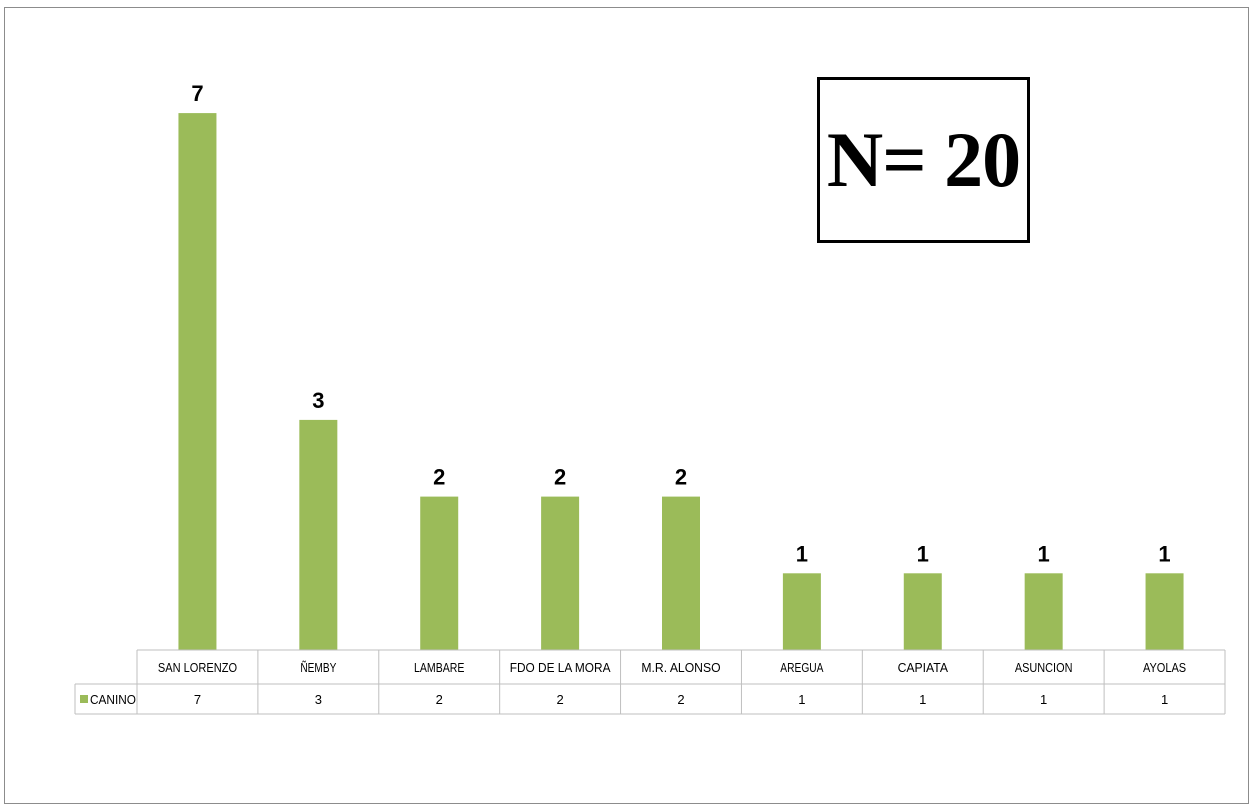 The height and width of the screenshot is (808, 1255). I want to click on category-label: CAPIATA, so click(923, 668).